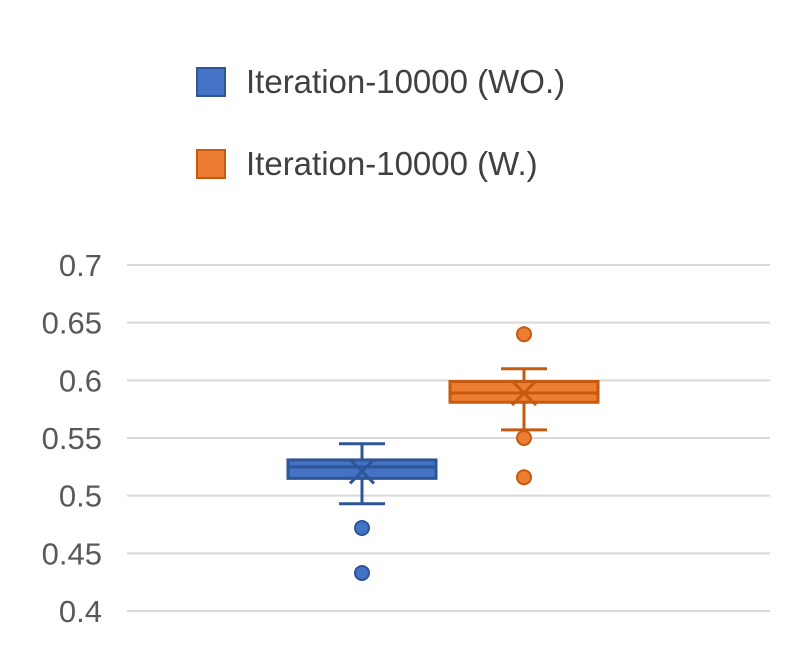  Describe the element at coordinates (72, 553) in the screenshot. I see `y-tick-label: 0.45` at that location.